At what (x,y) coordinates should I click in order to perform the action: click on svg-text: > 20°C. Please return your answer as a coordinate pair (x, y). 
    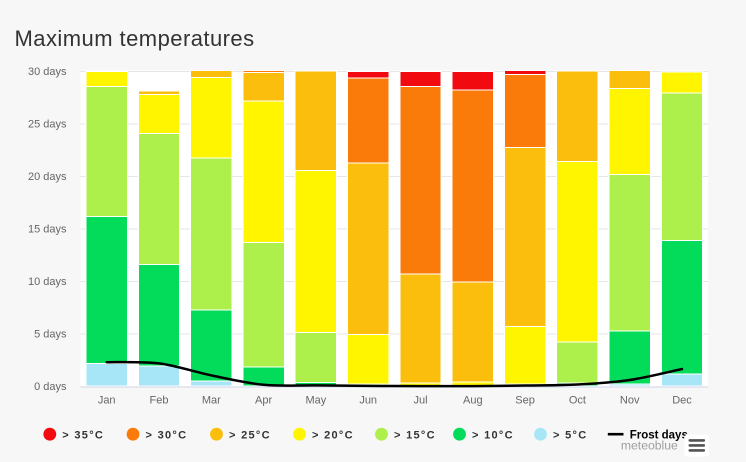
    Looking at the image, I should click on (333, 435).